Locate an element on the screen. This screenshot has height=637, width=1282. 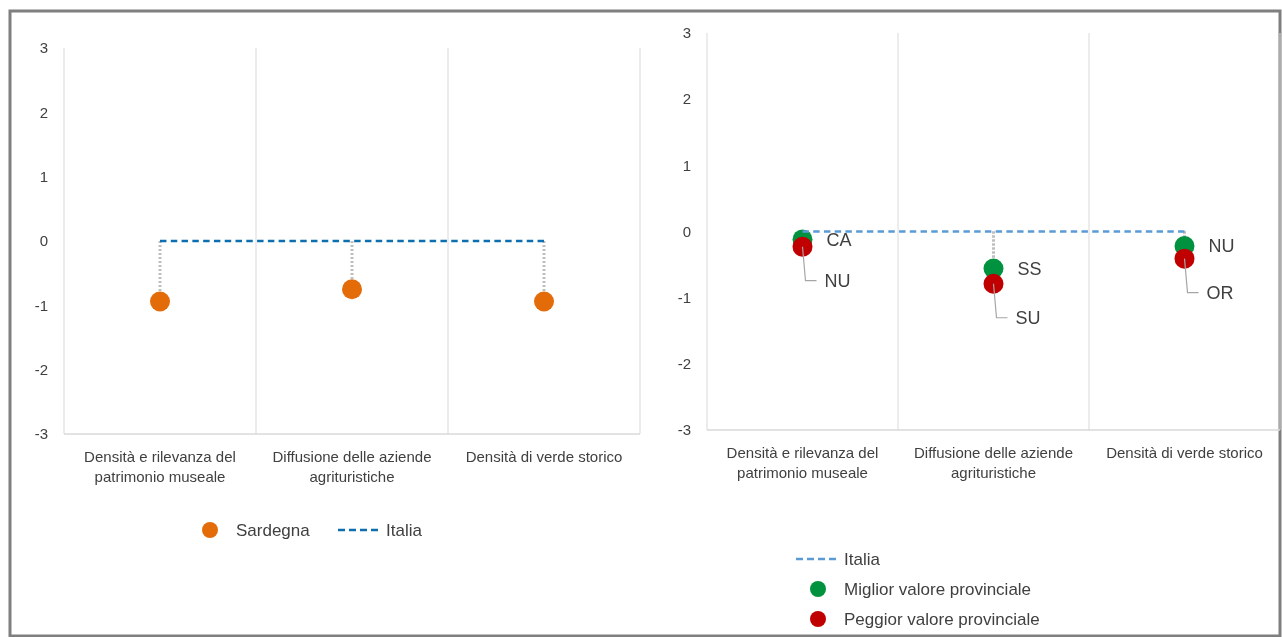
annotation: SU is located at coordinates (1028, 318).